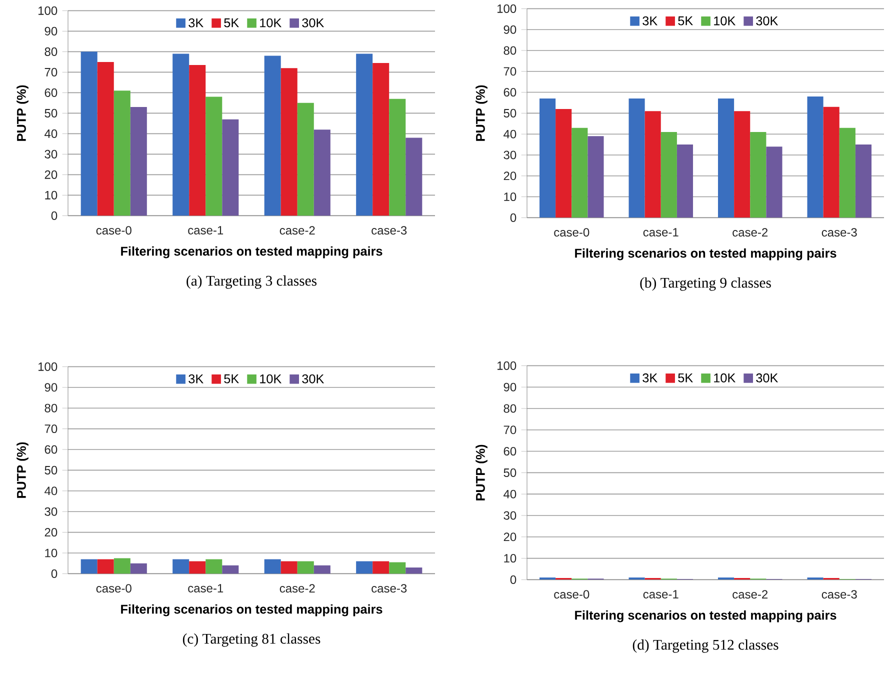  Describe the element at coordinates (251, 282) in the screenshot. I see `text: (a) Targeting 3 classes` at that location.